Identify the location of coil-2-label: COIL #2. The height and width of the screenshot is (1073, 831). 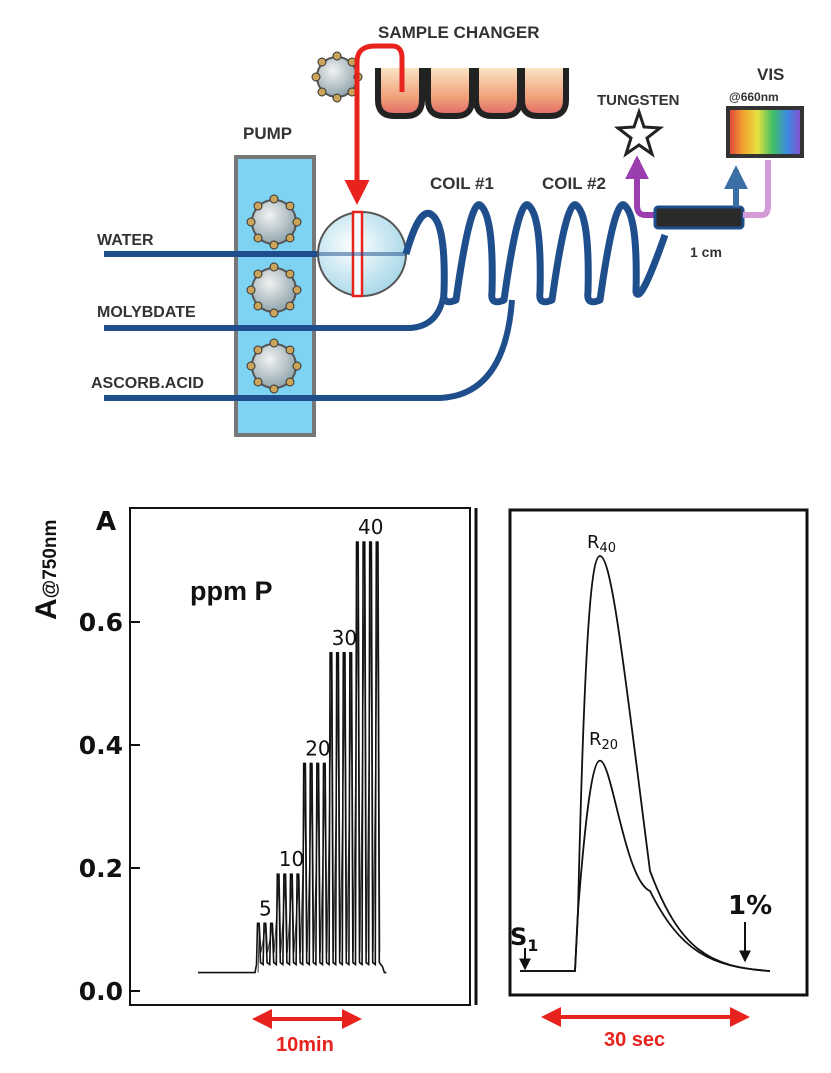
(574, 183).